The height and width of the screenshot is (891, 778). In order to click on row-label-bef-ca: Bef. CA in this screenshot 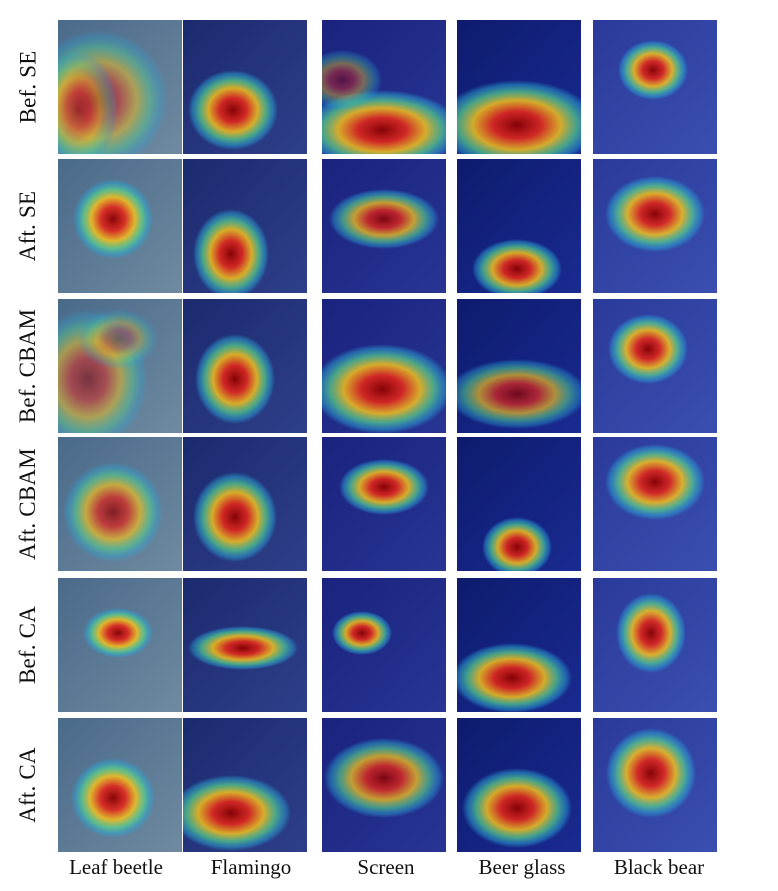, I will do `click(27, 645)`.